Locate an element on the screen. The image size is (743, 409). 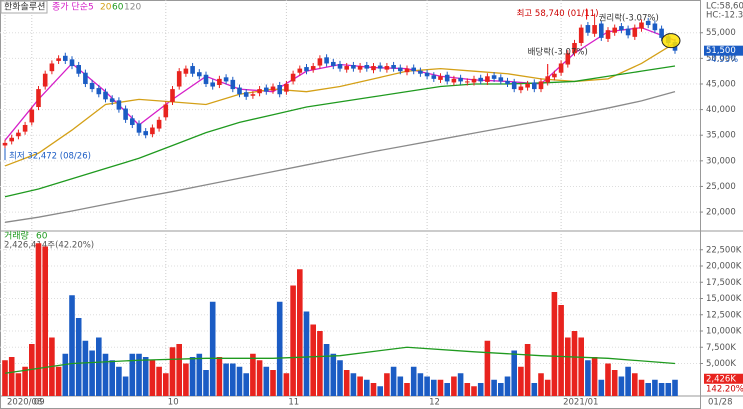
legend-entry: 60 is located at coordinates (118, 8).